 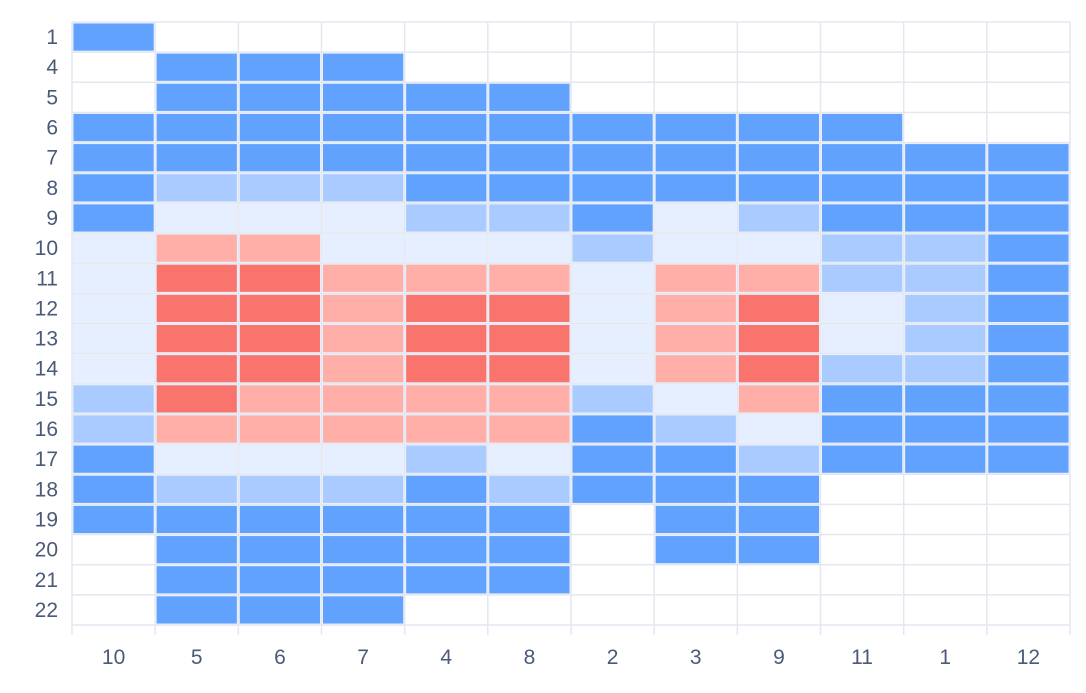 What do you see at coordinates (46, 429) in the screenshot?
I see `y-tick-label: 16` at bounding box center [46, 429].